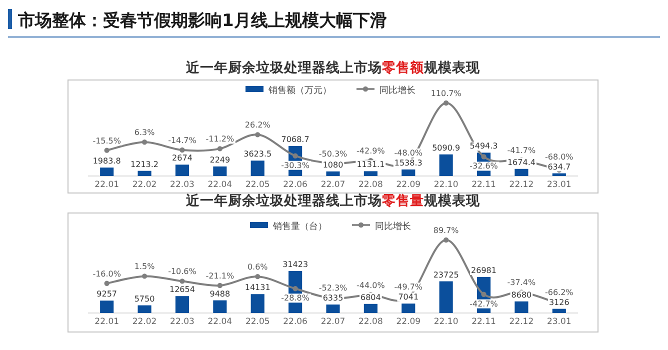  I want to click on x-tick-label: 22.07, so click(333, 322).